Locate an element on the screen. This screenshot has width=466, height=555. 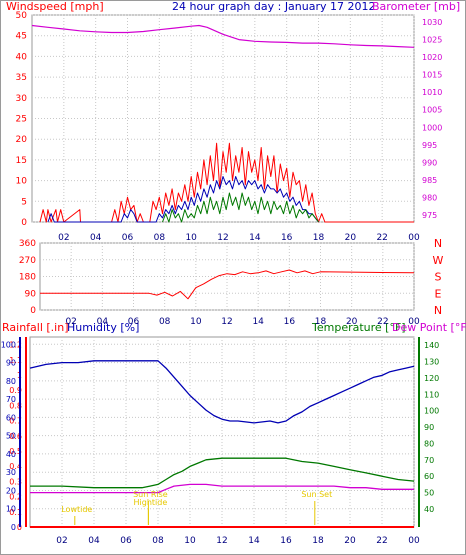
rainfall-legend: Rainfall [.in] is located at coordinates (35, 327).